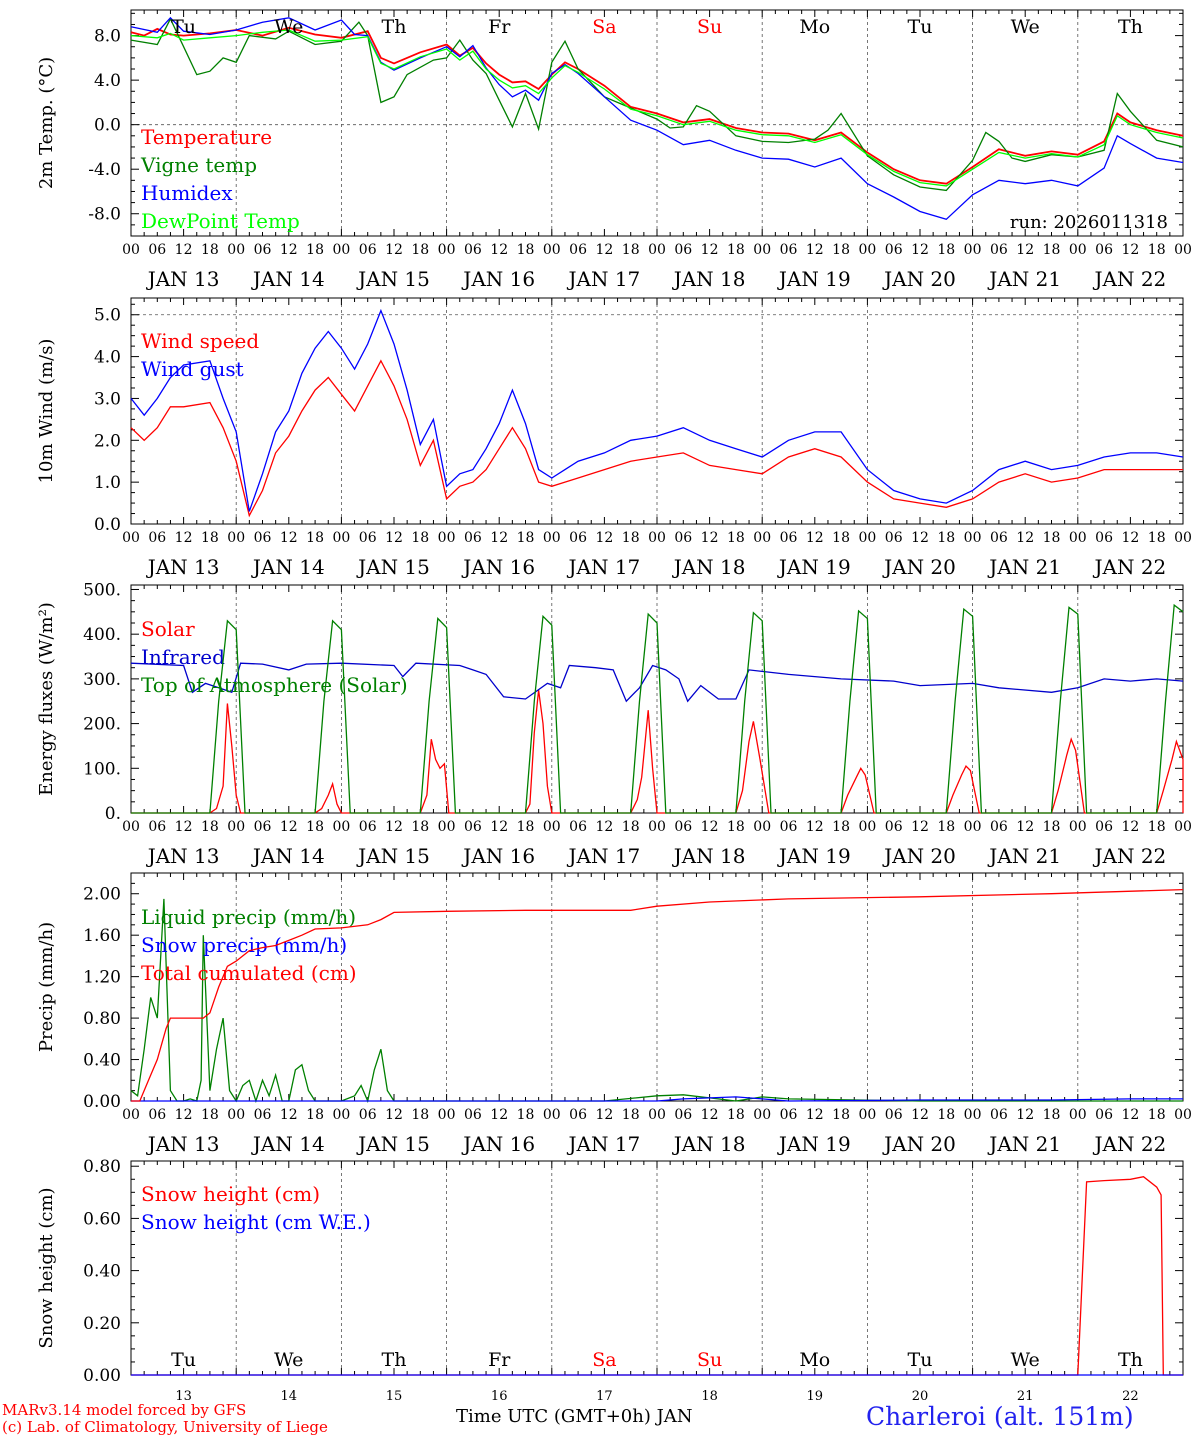 This screenshot has width=1194, height=1444. What do you see at coordinates (604, 1360) in the screenshot?
I see `weekday-label: Sa` at bounding box center [604, 1360].